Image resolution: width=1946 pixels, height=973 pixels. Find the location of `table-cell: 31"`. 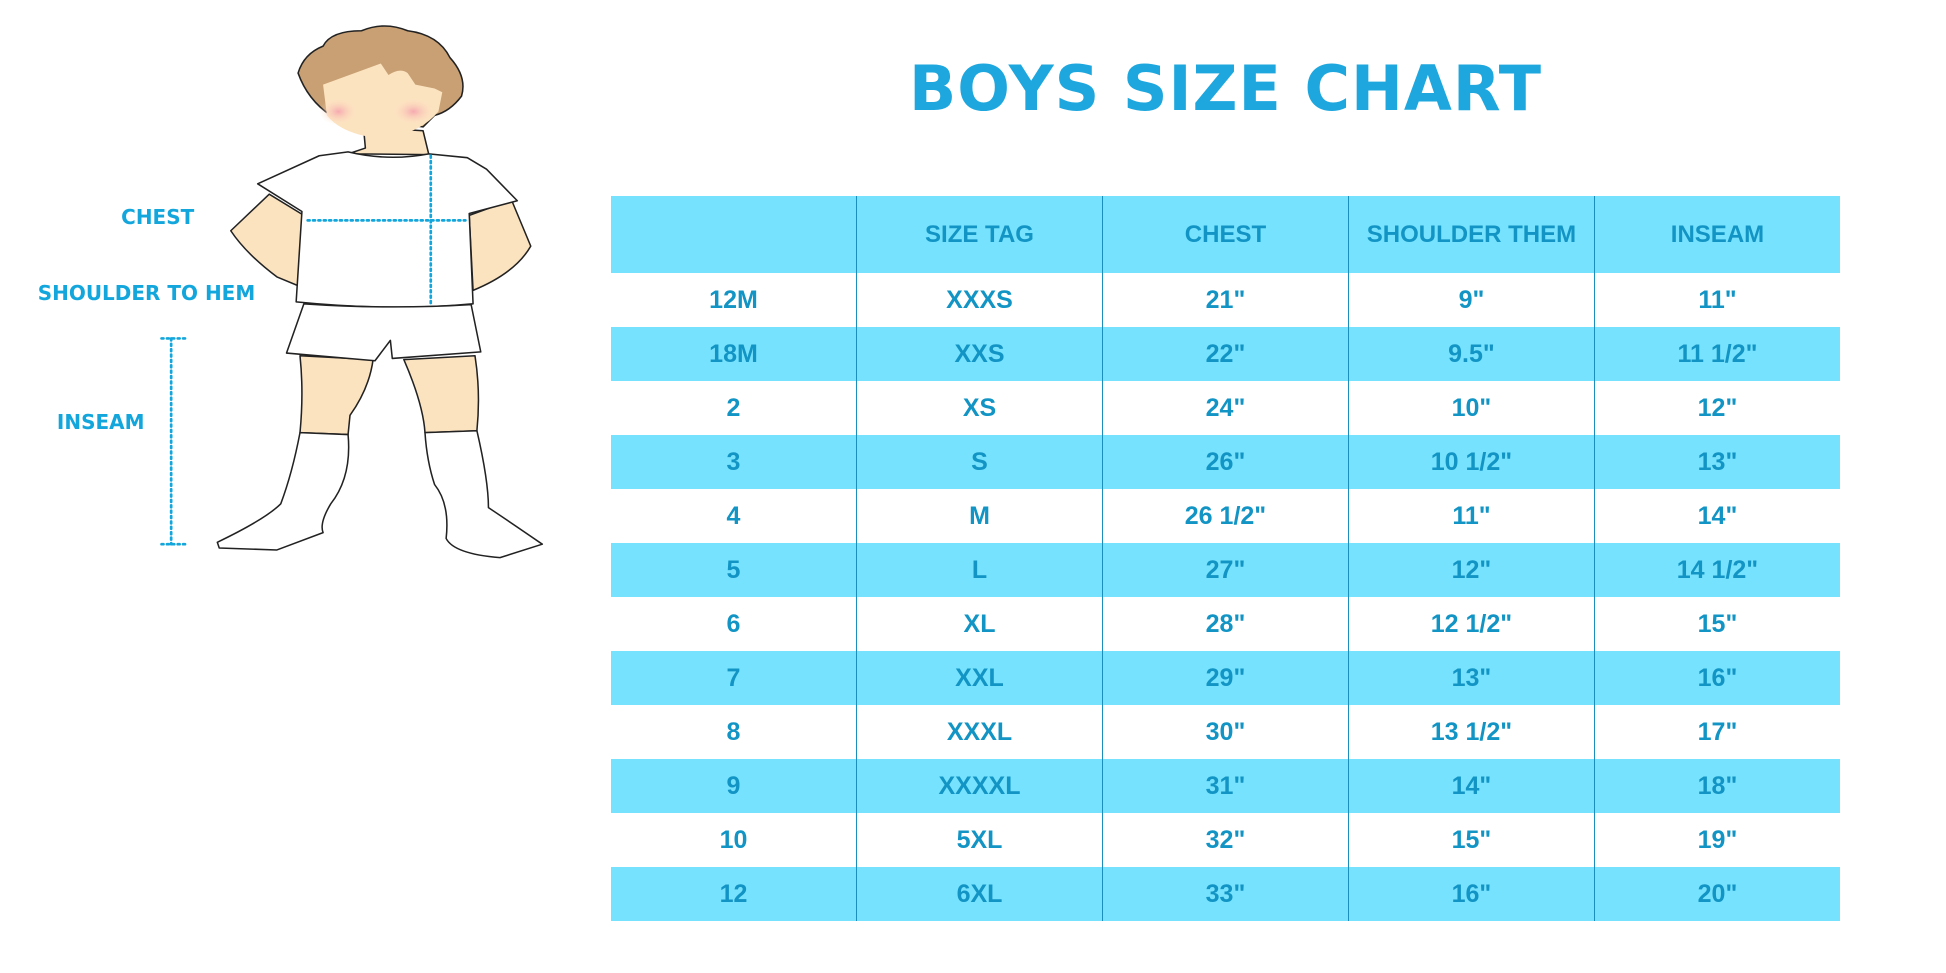

table-cell: 31" is located at coordinates (1225, 786).